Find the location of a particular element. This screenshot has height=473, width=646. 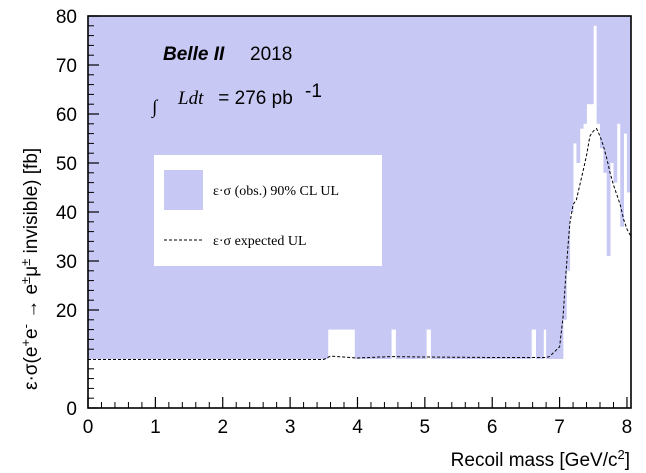

x-axis-ticks: 0 1 2 3 4 5 6 7 8 is located at coordinates (358, 417).